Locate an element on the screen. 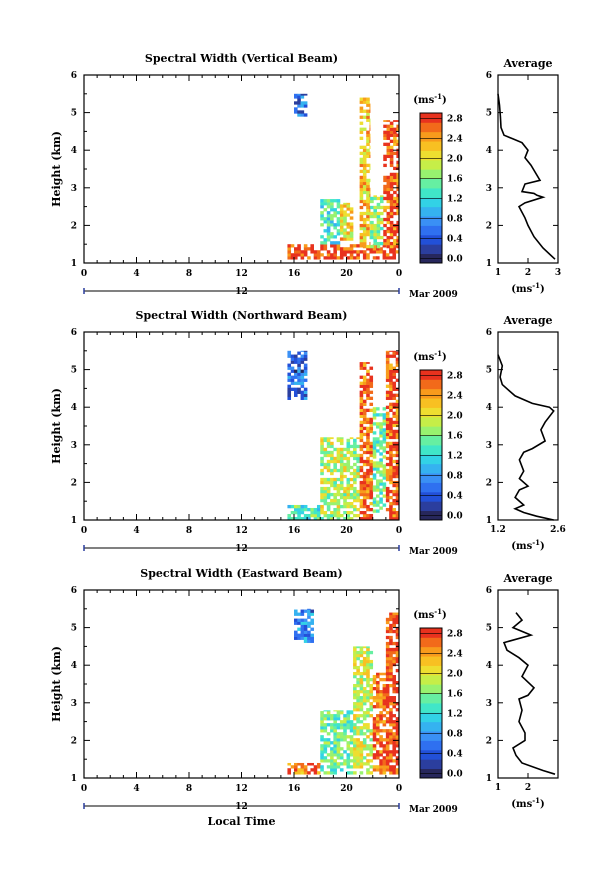 The height and width of the screenshot is (875, 616). average-title: Average is located at coordinates (527, 578).